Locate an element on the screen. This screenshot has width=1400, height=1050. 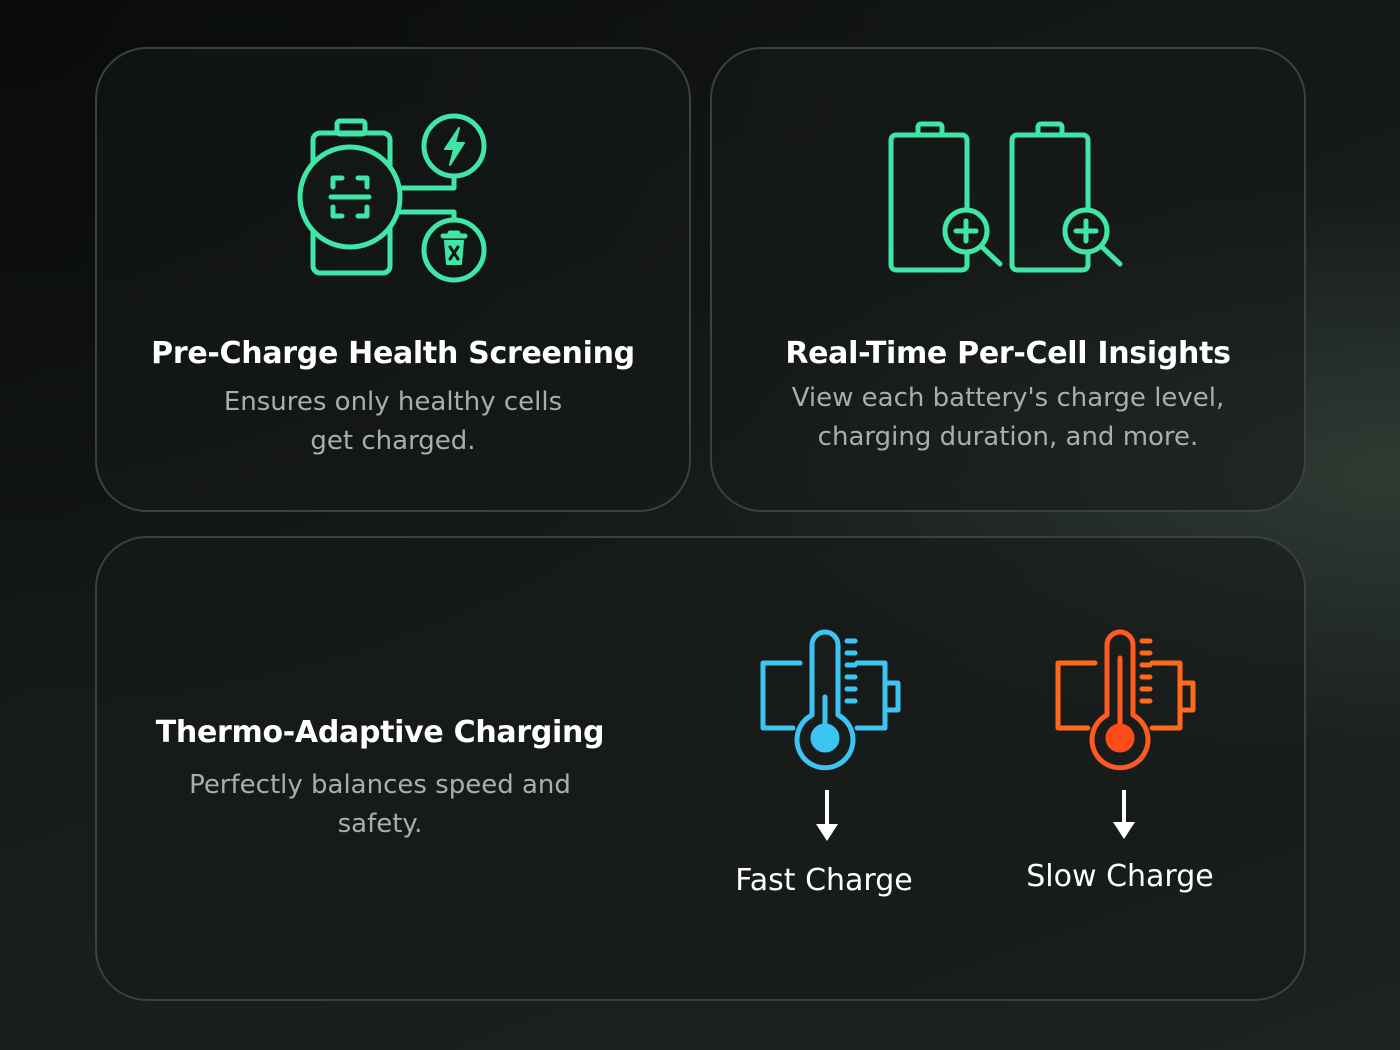
card-title: Thermo-Adaptive Charging is located at coordinates (380, 732).